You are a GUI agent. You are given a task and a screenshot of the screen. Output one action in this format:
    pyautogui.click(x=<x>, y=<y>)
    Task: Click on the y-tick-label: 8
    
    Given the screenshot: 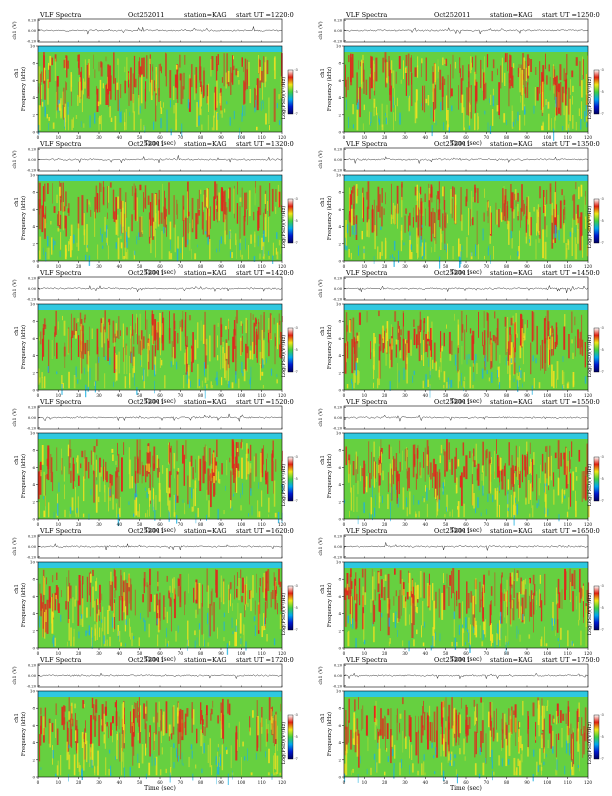 What is the action you would take?
    pyautogui.click(x=339, y=321)
    